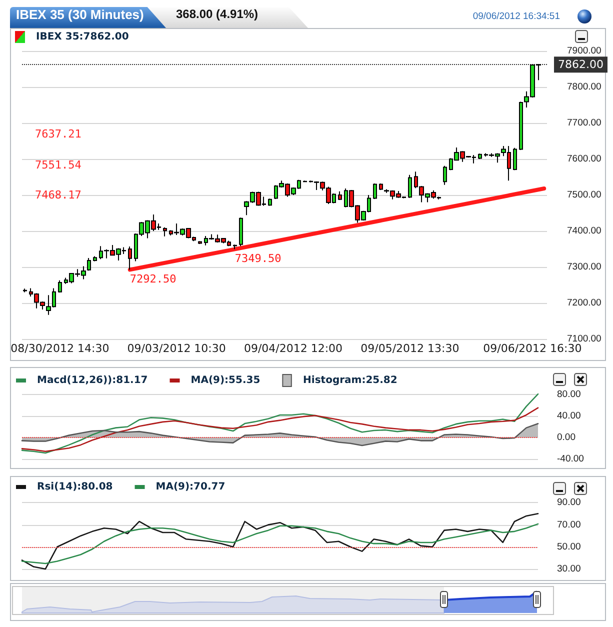 This screenshot has width=613, height=627. What do you see at coordinates (569, 394) in the screenshot?
I see `y-tick-label: 80.00` at bounding box center [569, 394].